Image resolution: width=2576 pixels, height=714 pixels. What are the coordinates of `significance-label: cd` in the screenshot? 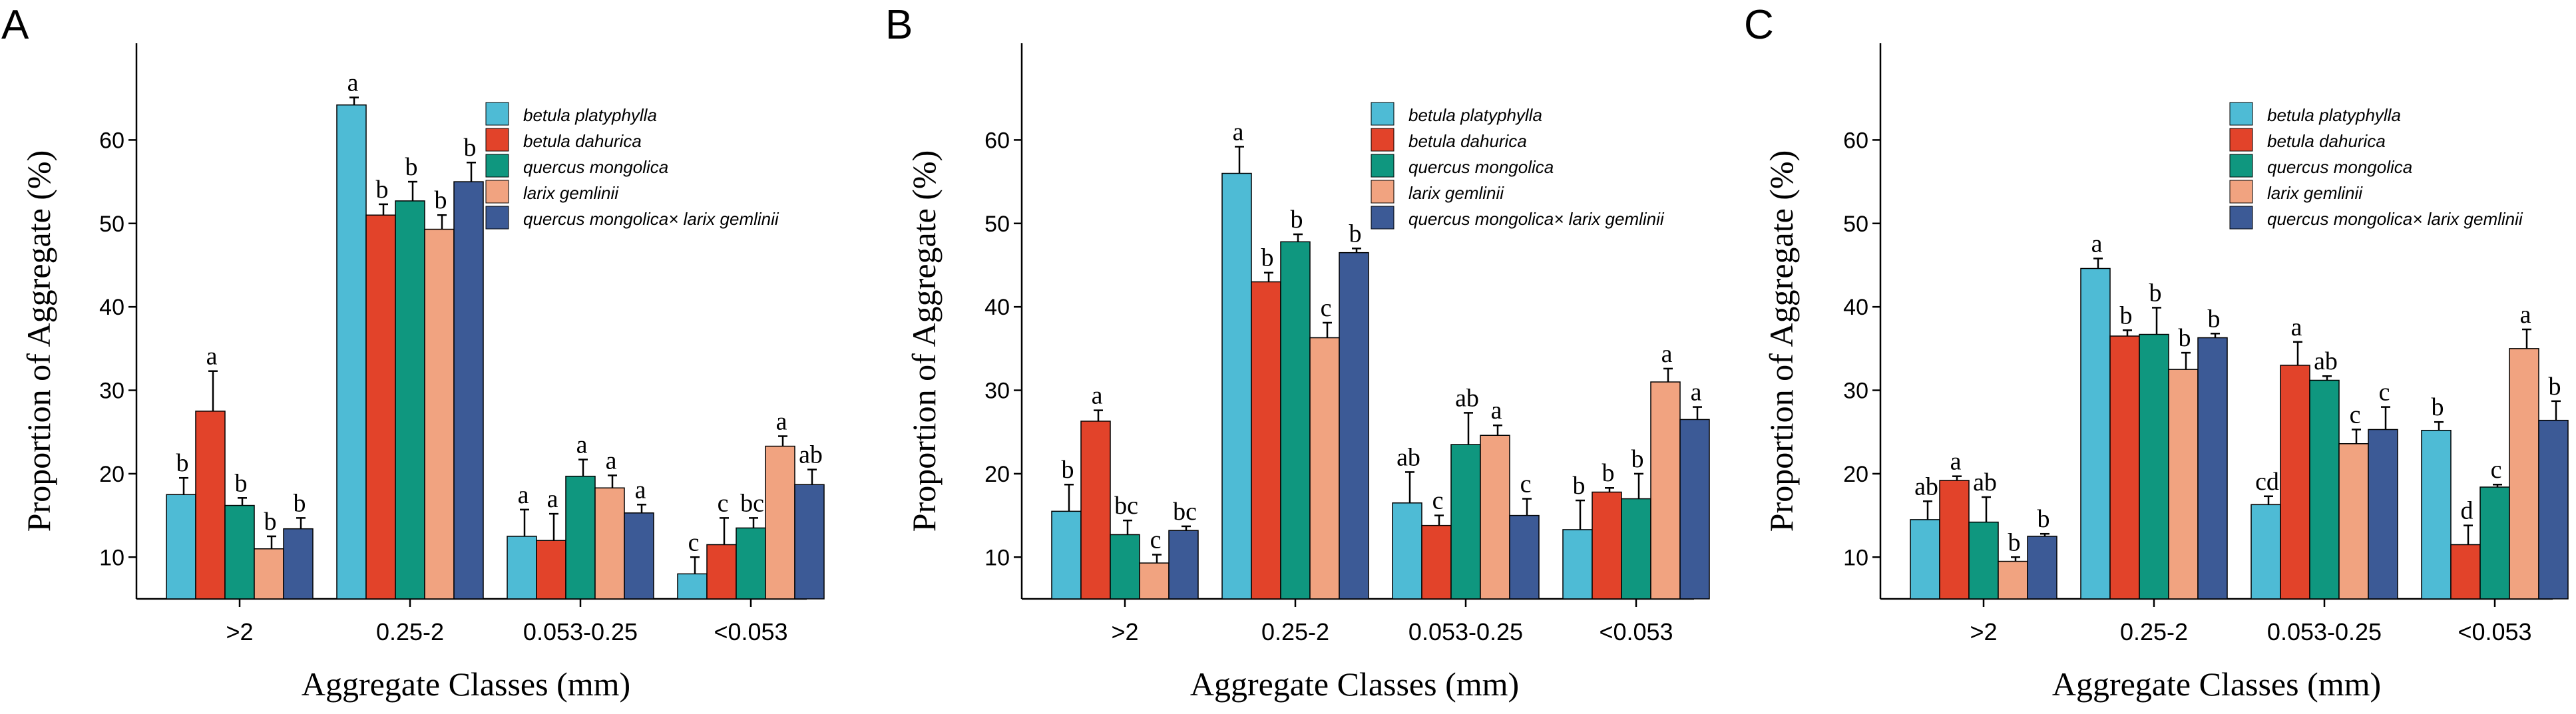 It's located at (2267, 482).